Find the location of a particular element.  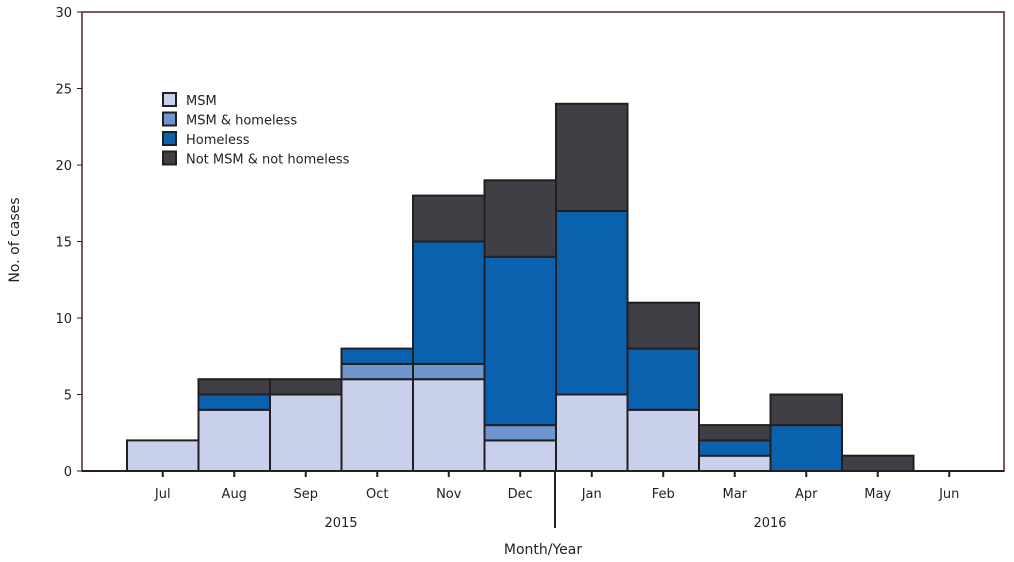

y-axis-label: No. of cases is located at coordinates (15, 239).